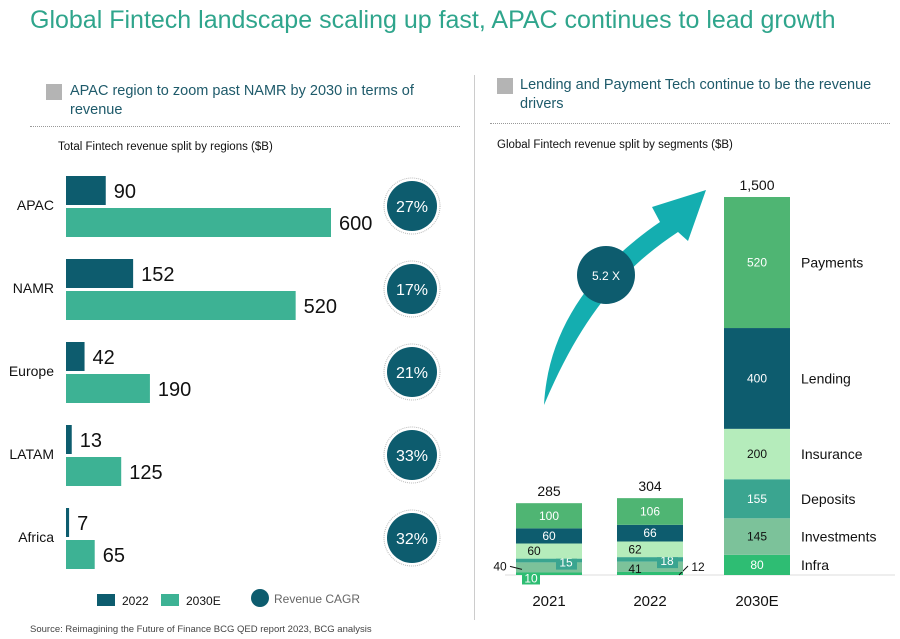  Describe the element at coordinates (826, 378) in the screenshot. I see `series-label: Lending` at that location.